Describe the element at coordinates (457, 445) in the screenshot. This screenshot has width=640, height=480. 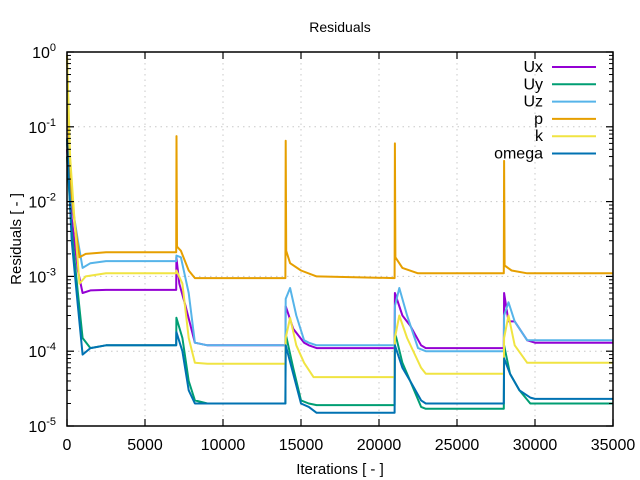
I see `x-tick-label: 25000` at that location.